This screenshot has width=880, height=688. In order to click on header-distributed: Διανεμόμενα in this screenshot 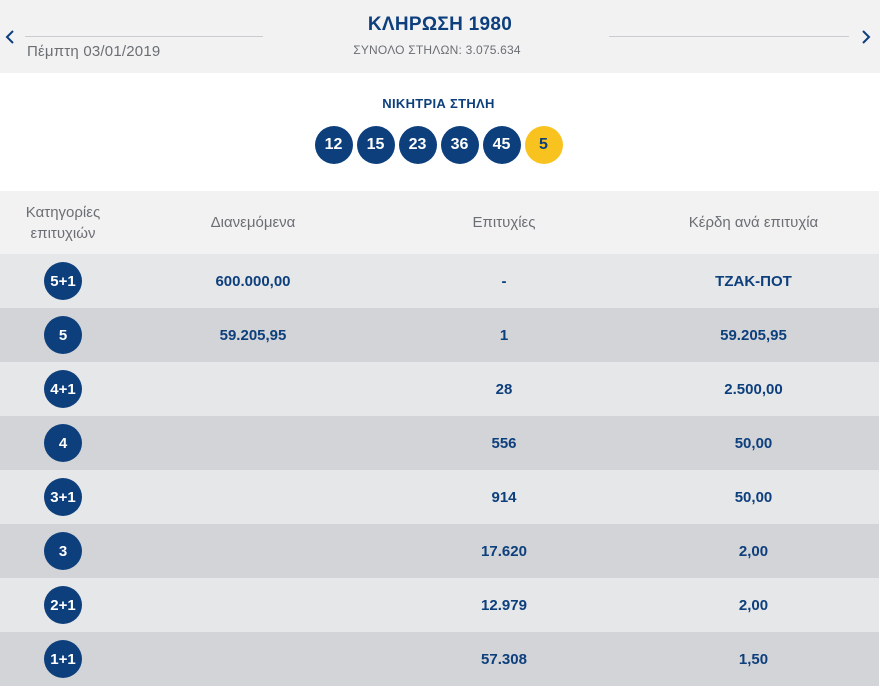, I will do `click(253, 222)`.